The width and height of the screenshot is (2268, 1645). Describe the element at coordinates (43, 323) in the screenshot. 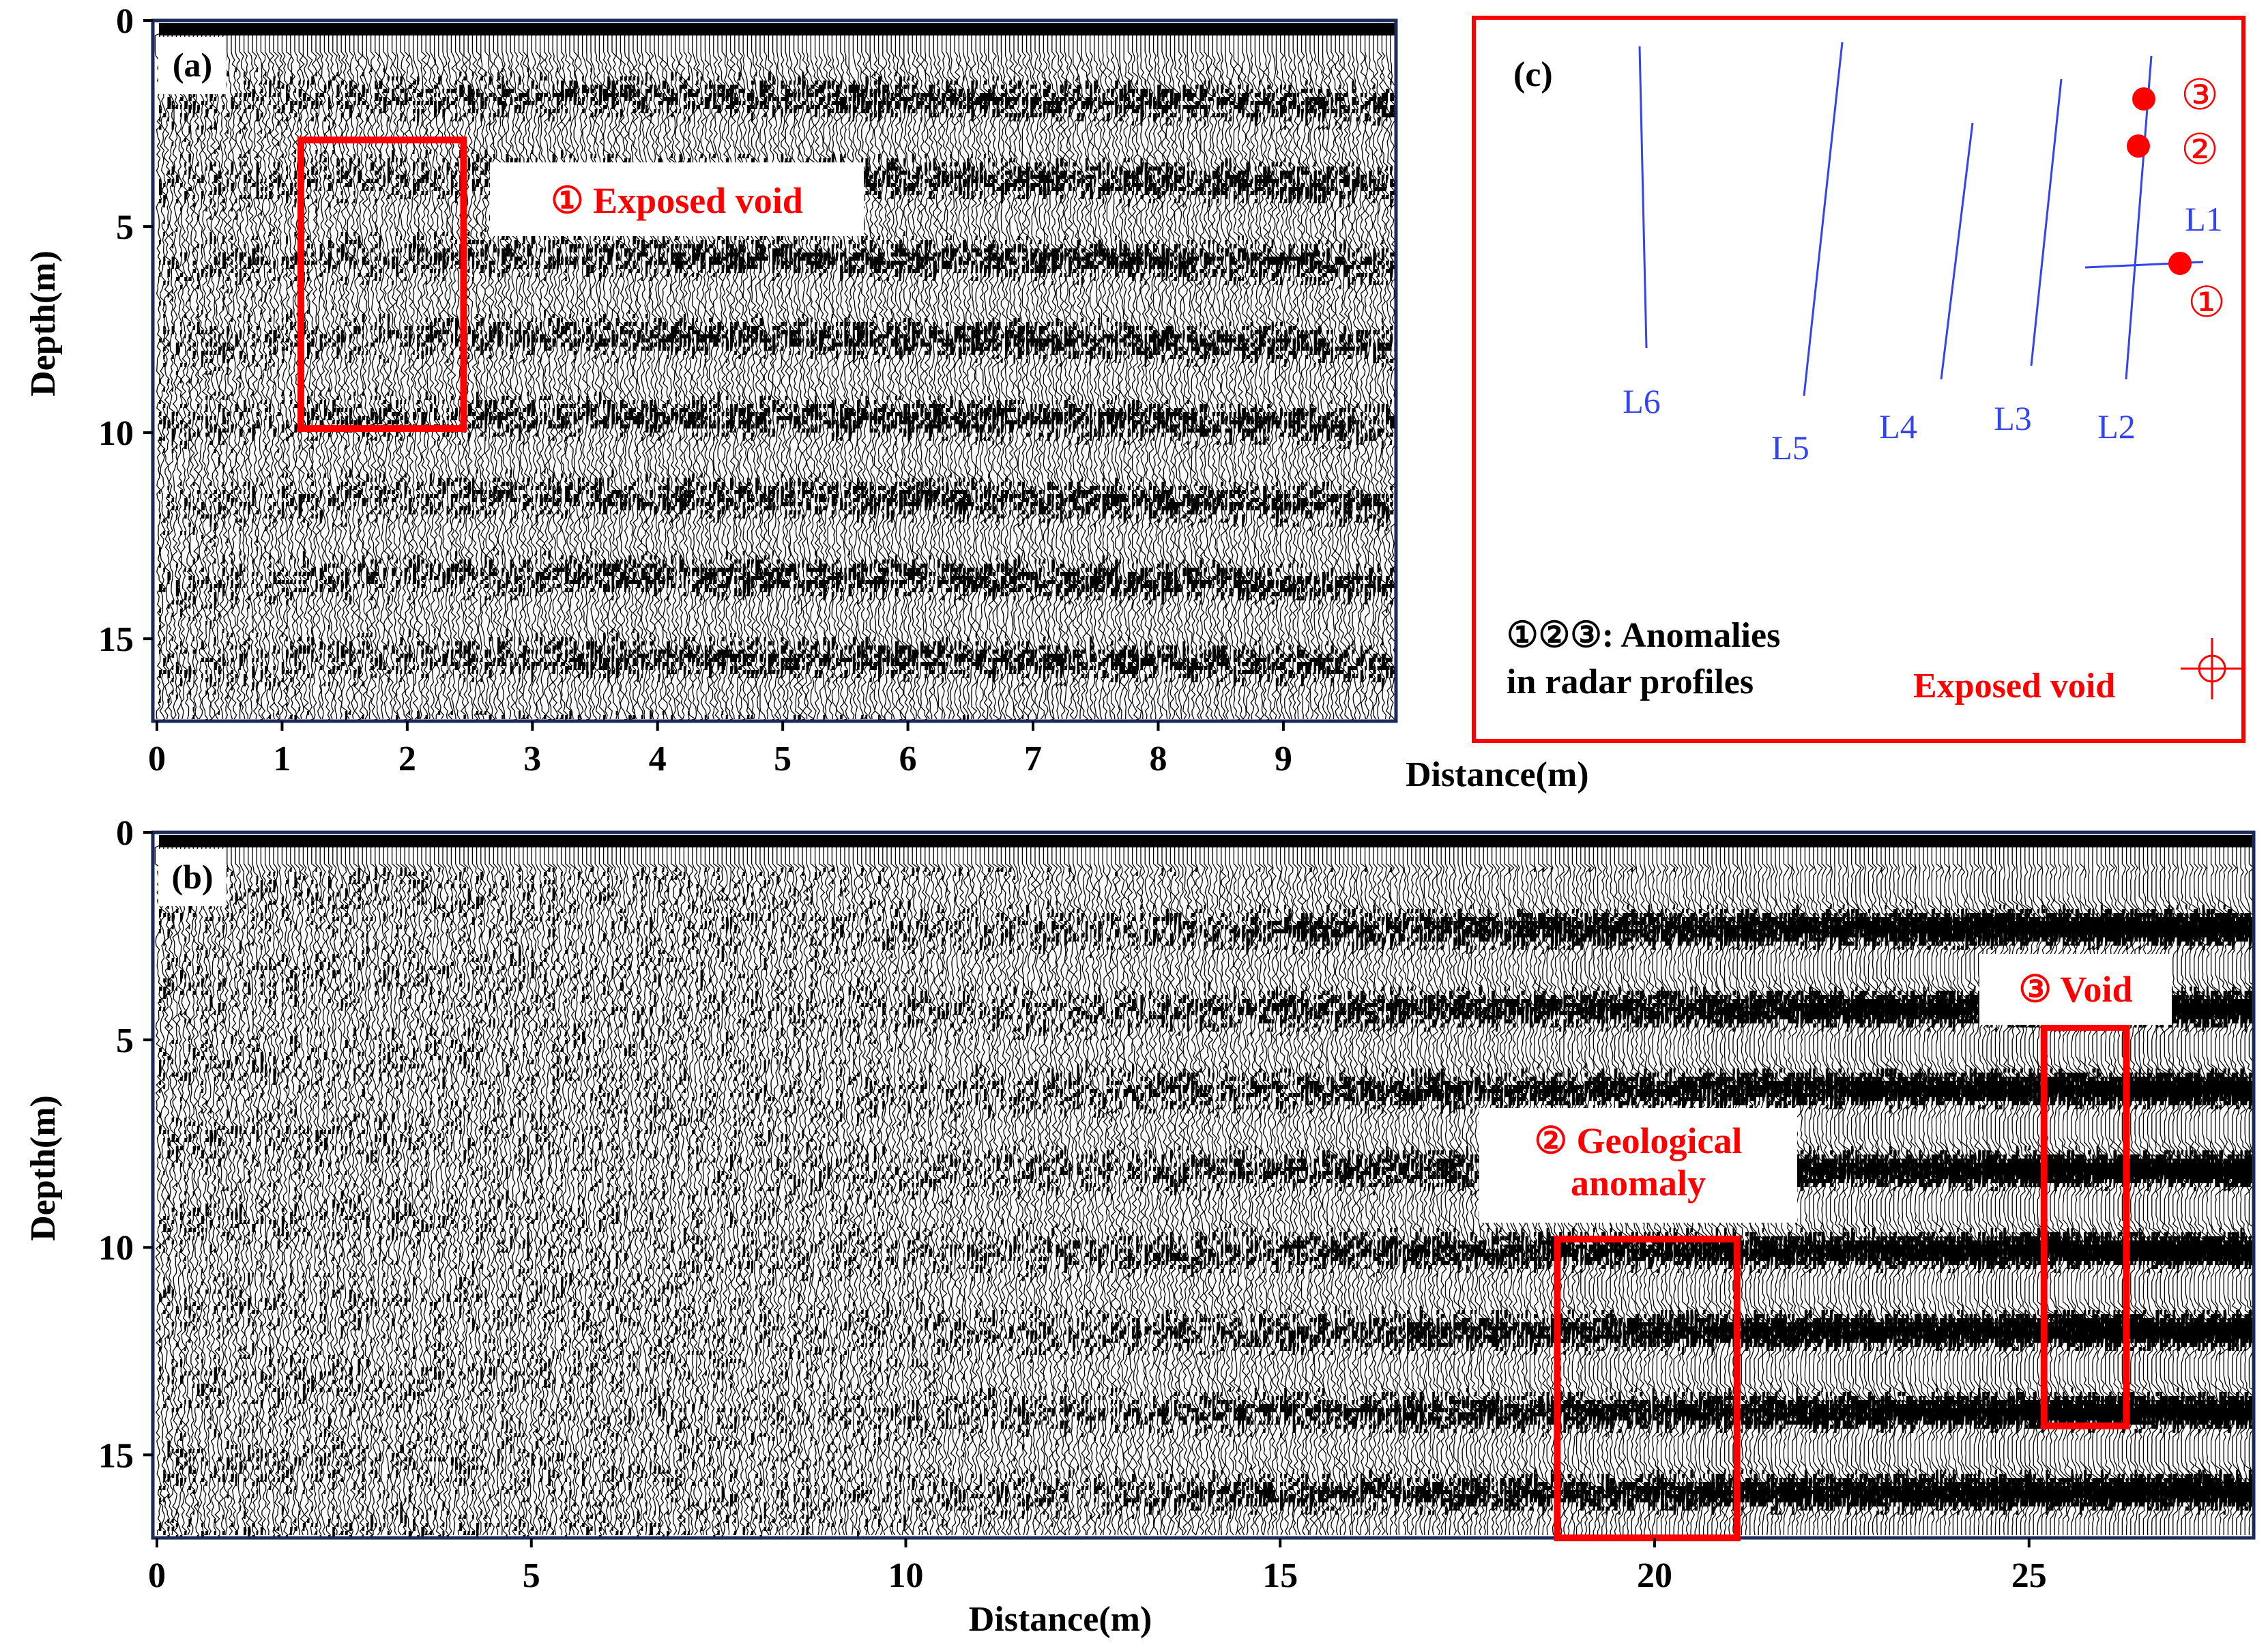

I see `y-axis-label-a: Depth(m)` at that location.